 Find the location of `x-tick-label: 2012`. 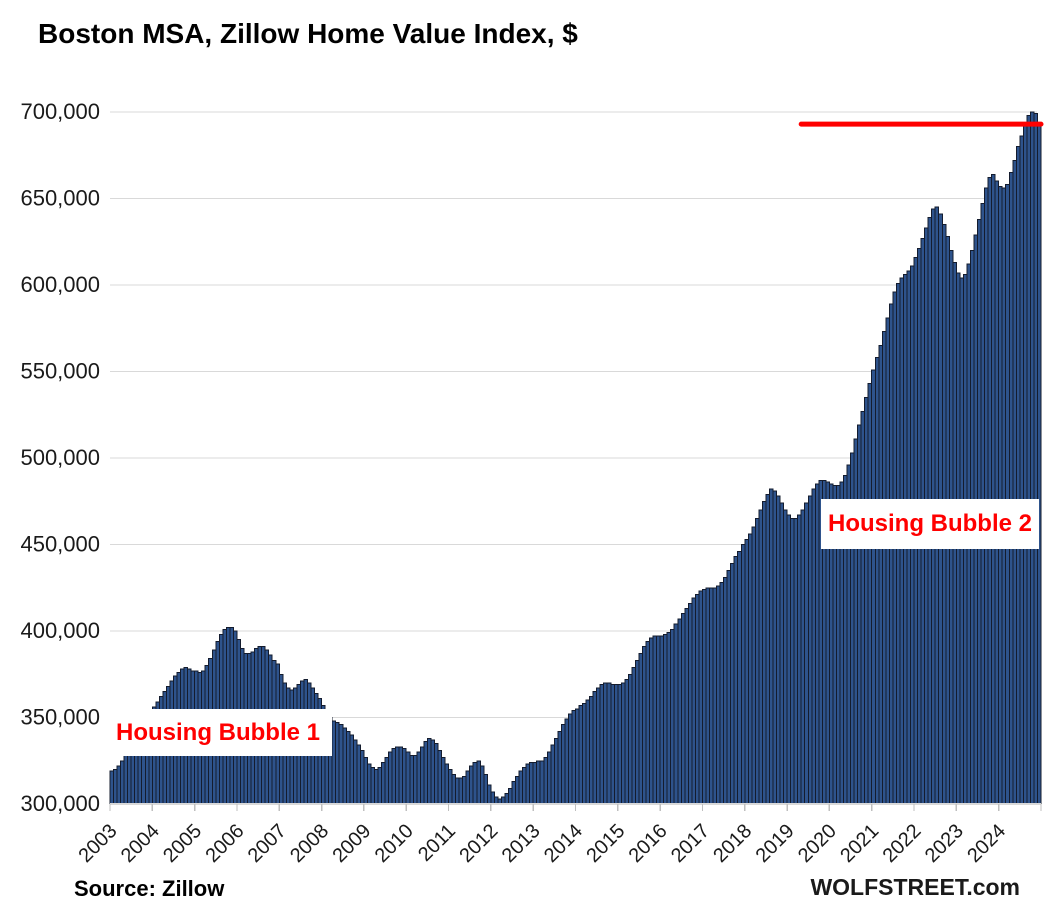

x-tick-label: 2012 is located at coordinates (478, 843).